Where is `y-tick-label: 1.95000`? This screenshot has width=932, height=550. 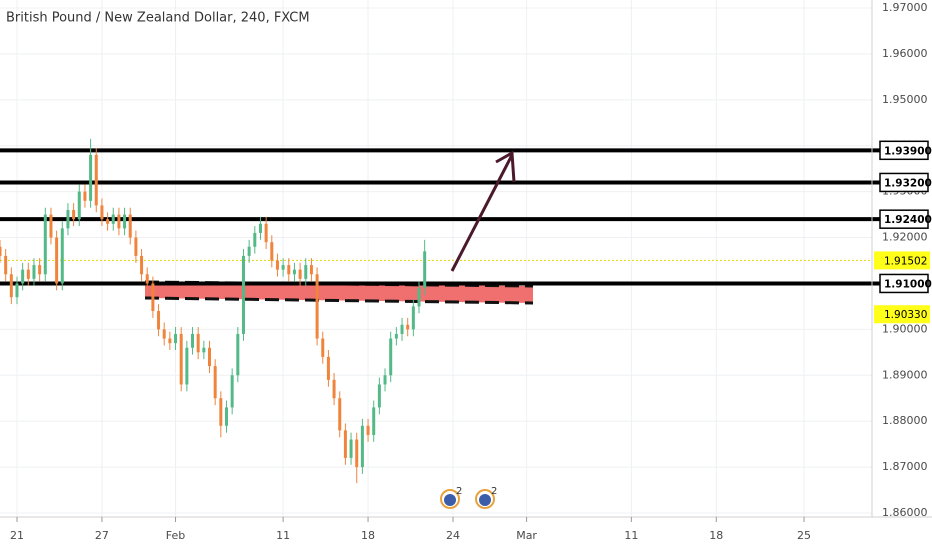
y-tick-label: 1.95000 is located at coordinates (905, 99).